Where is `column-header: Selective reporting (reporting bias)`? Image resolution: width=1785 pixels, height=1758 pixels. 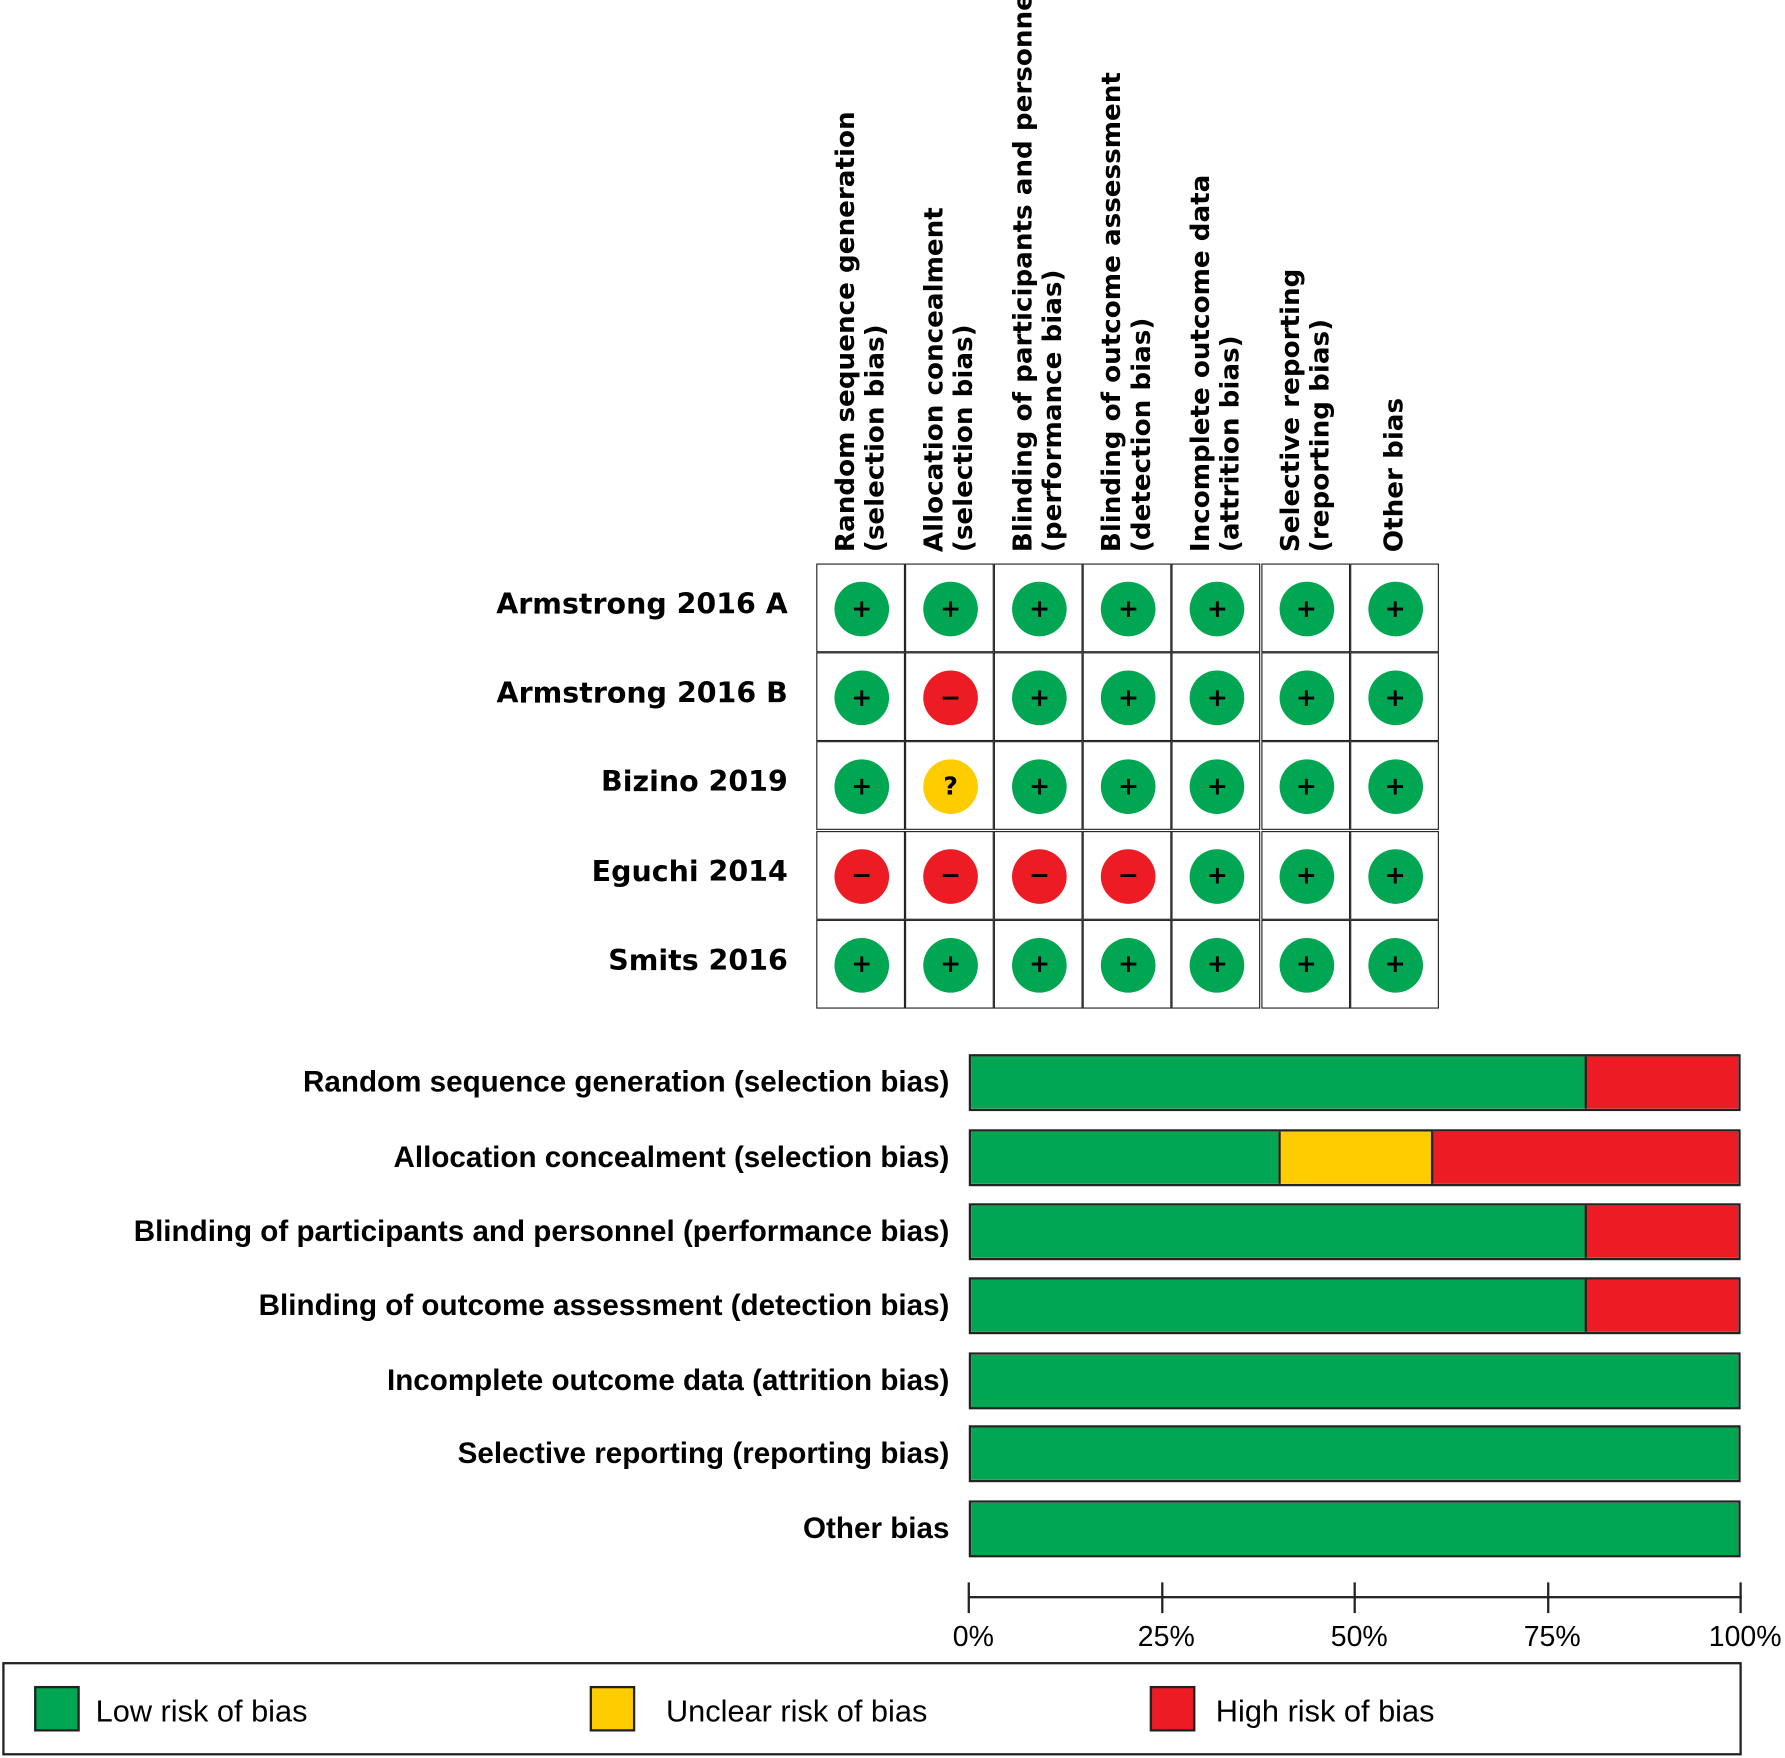
column-header: Selective reporting (reporting bias) is located at coordinates (1305, 410).